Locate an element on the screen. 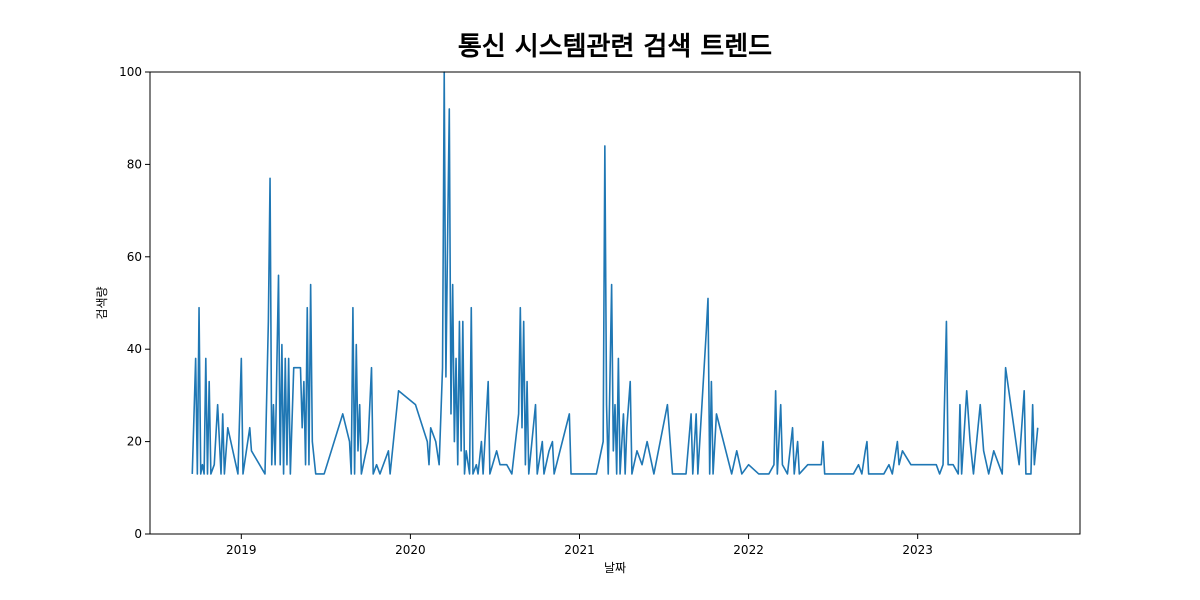 Image resolution: width=1200 pixels, height=600 pixels. y-tick-label: 20 is located at coordinates (134, 442).